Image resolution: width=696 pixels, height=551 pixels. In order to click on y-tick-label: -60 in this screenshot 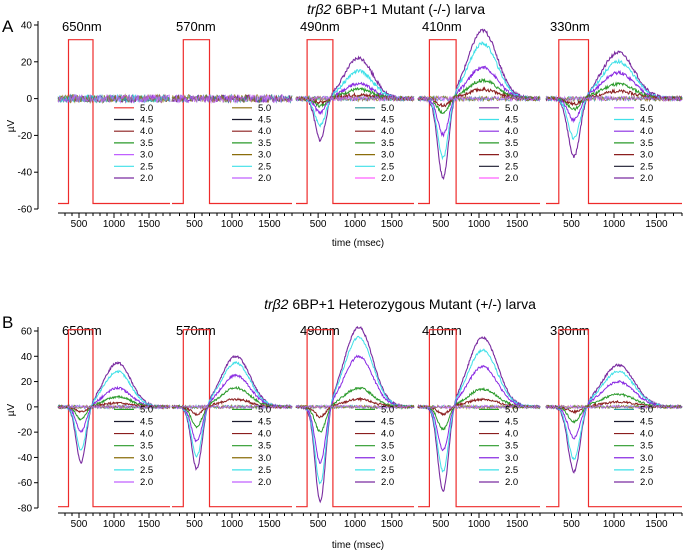, I will do `click(25, 483)`.